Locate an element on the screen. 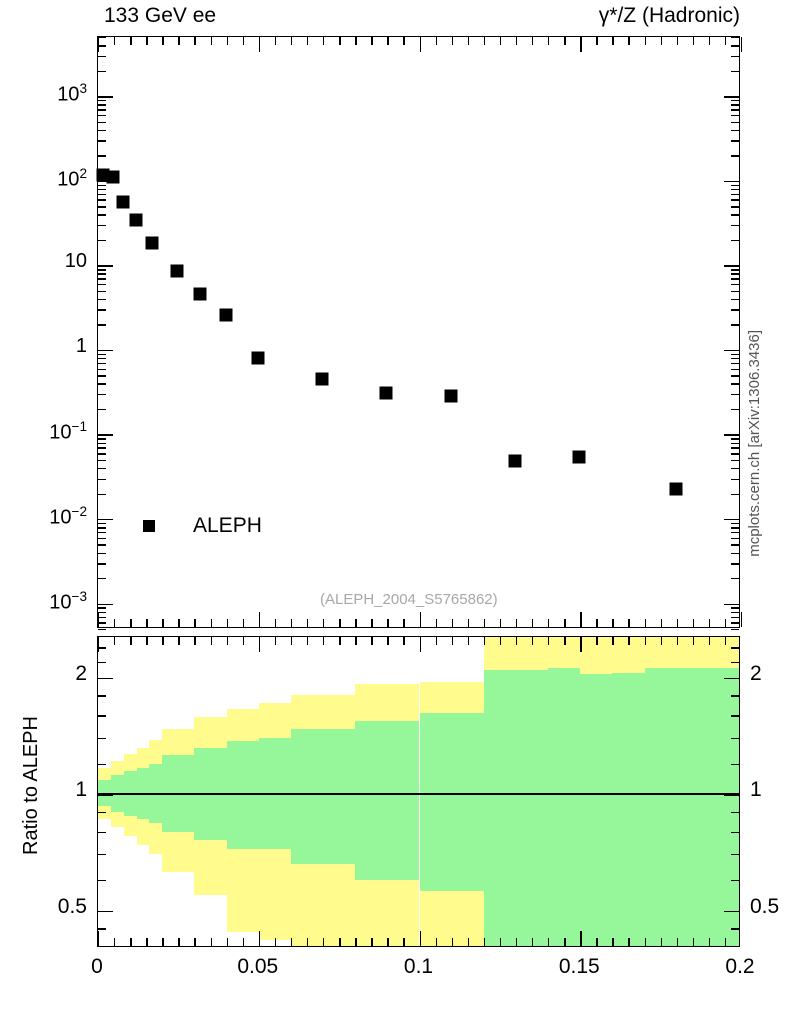 The width and height of the screenshot is (786, 1024). legend-marker-aleph is located at coordinates (149, 526).